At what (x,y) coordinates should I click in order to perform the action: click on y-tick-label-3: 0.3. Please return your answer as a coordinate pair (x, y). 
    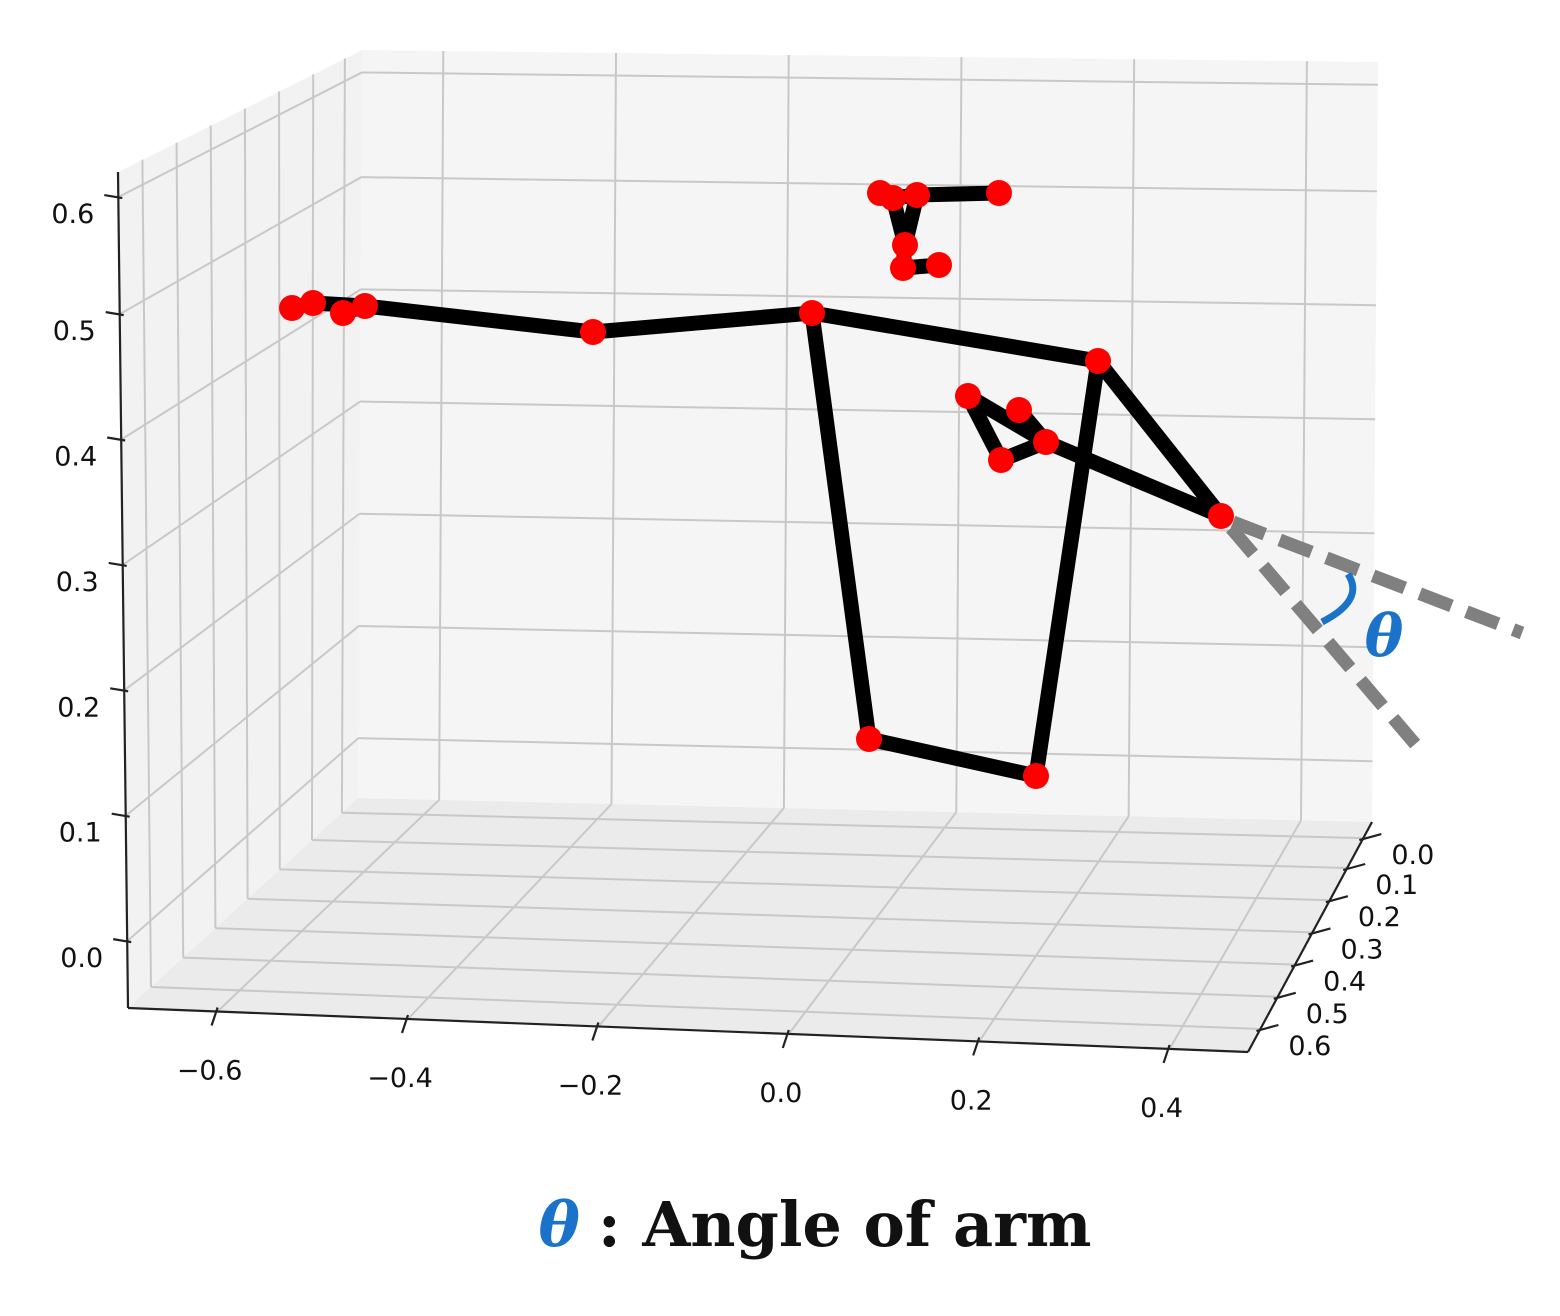
    Looking at the image, I should click on (1361, 949).